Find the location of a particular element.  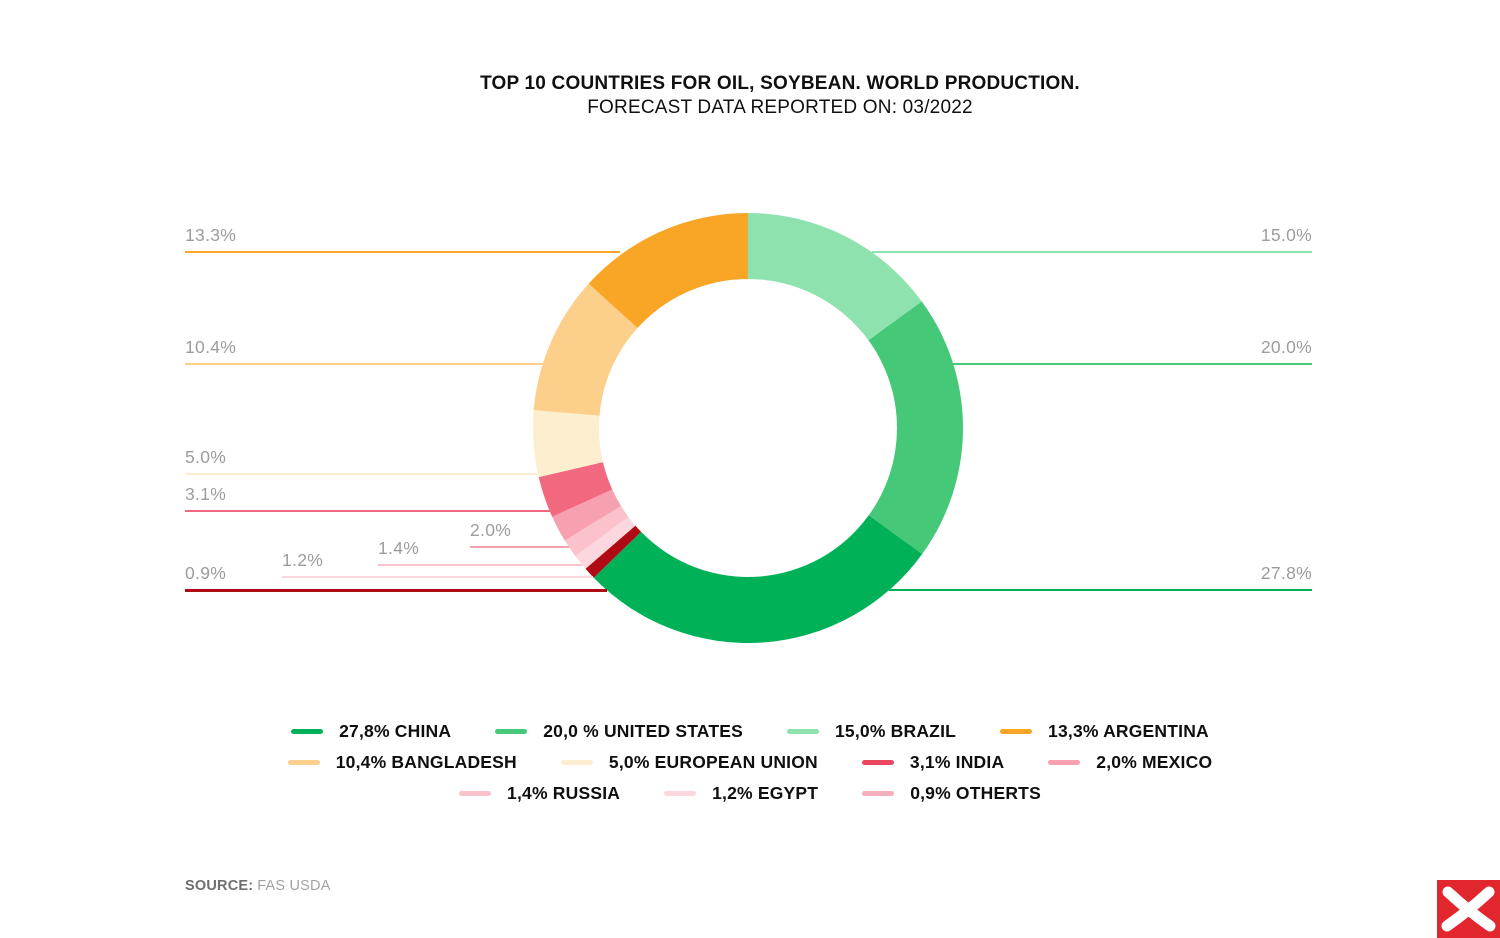

callout-line-russia is located at coordinates (480, 565).